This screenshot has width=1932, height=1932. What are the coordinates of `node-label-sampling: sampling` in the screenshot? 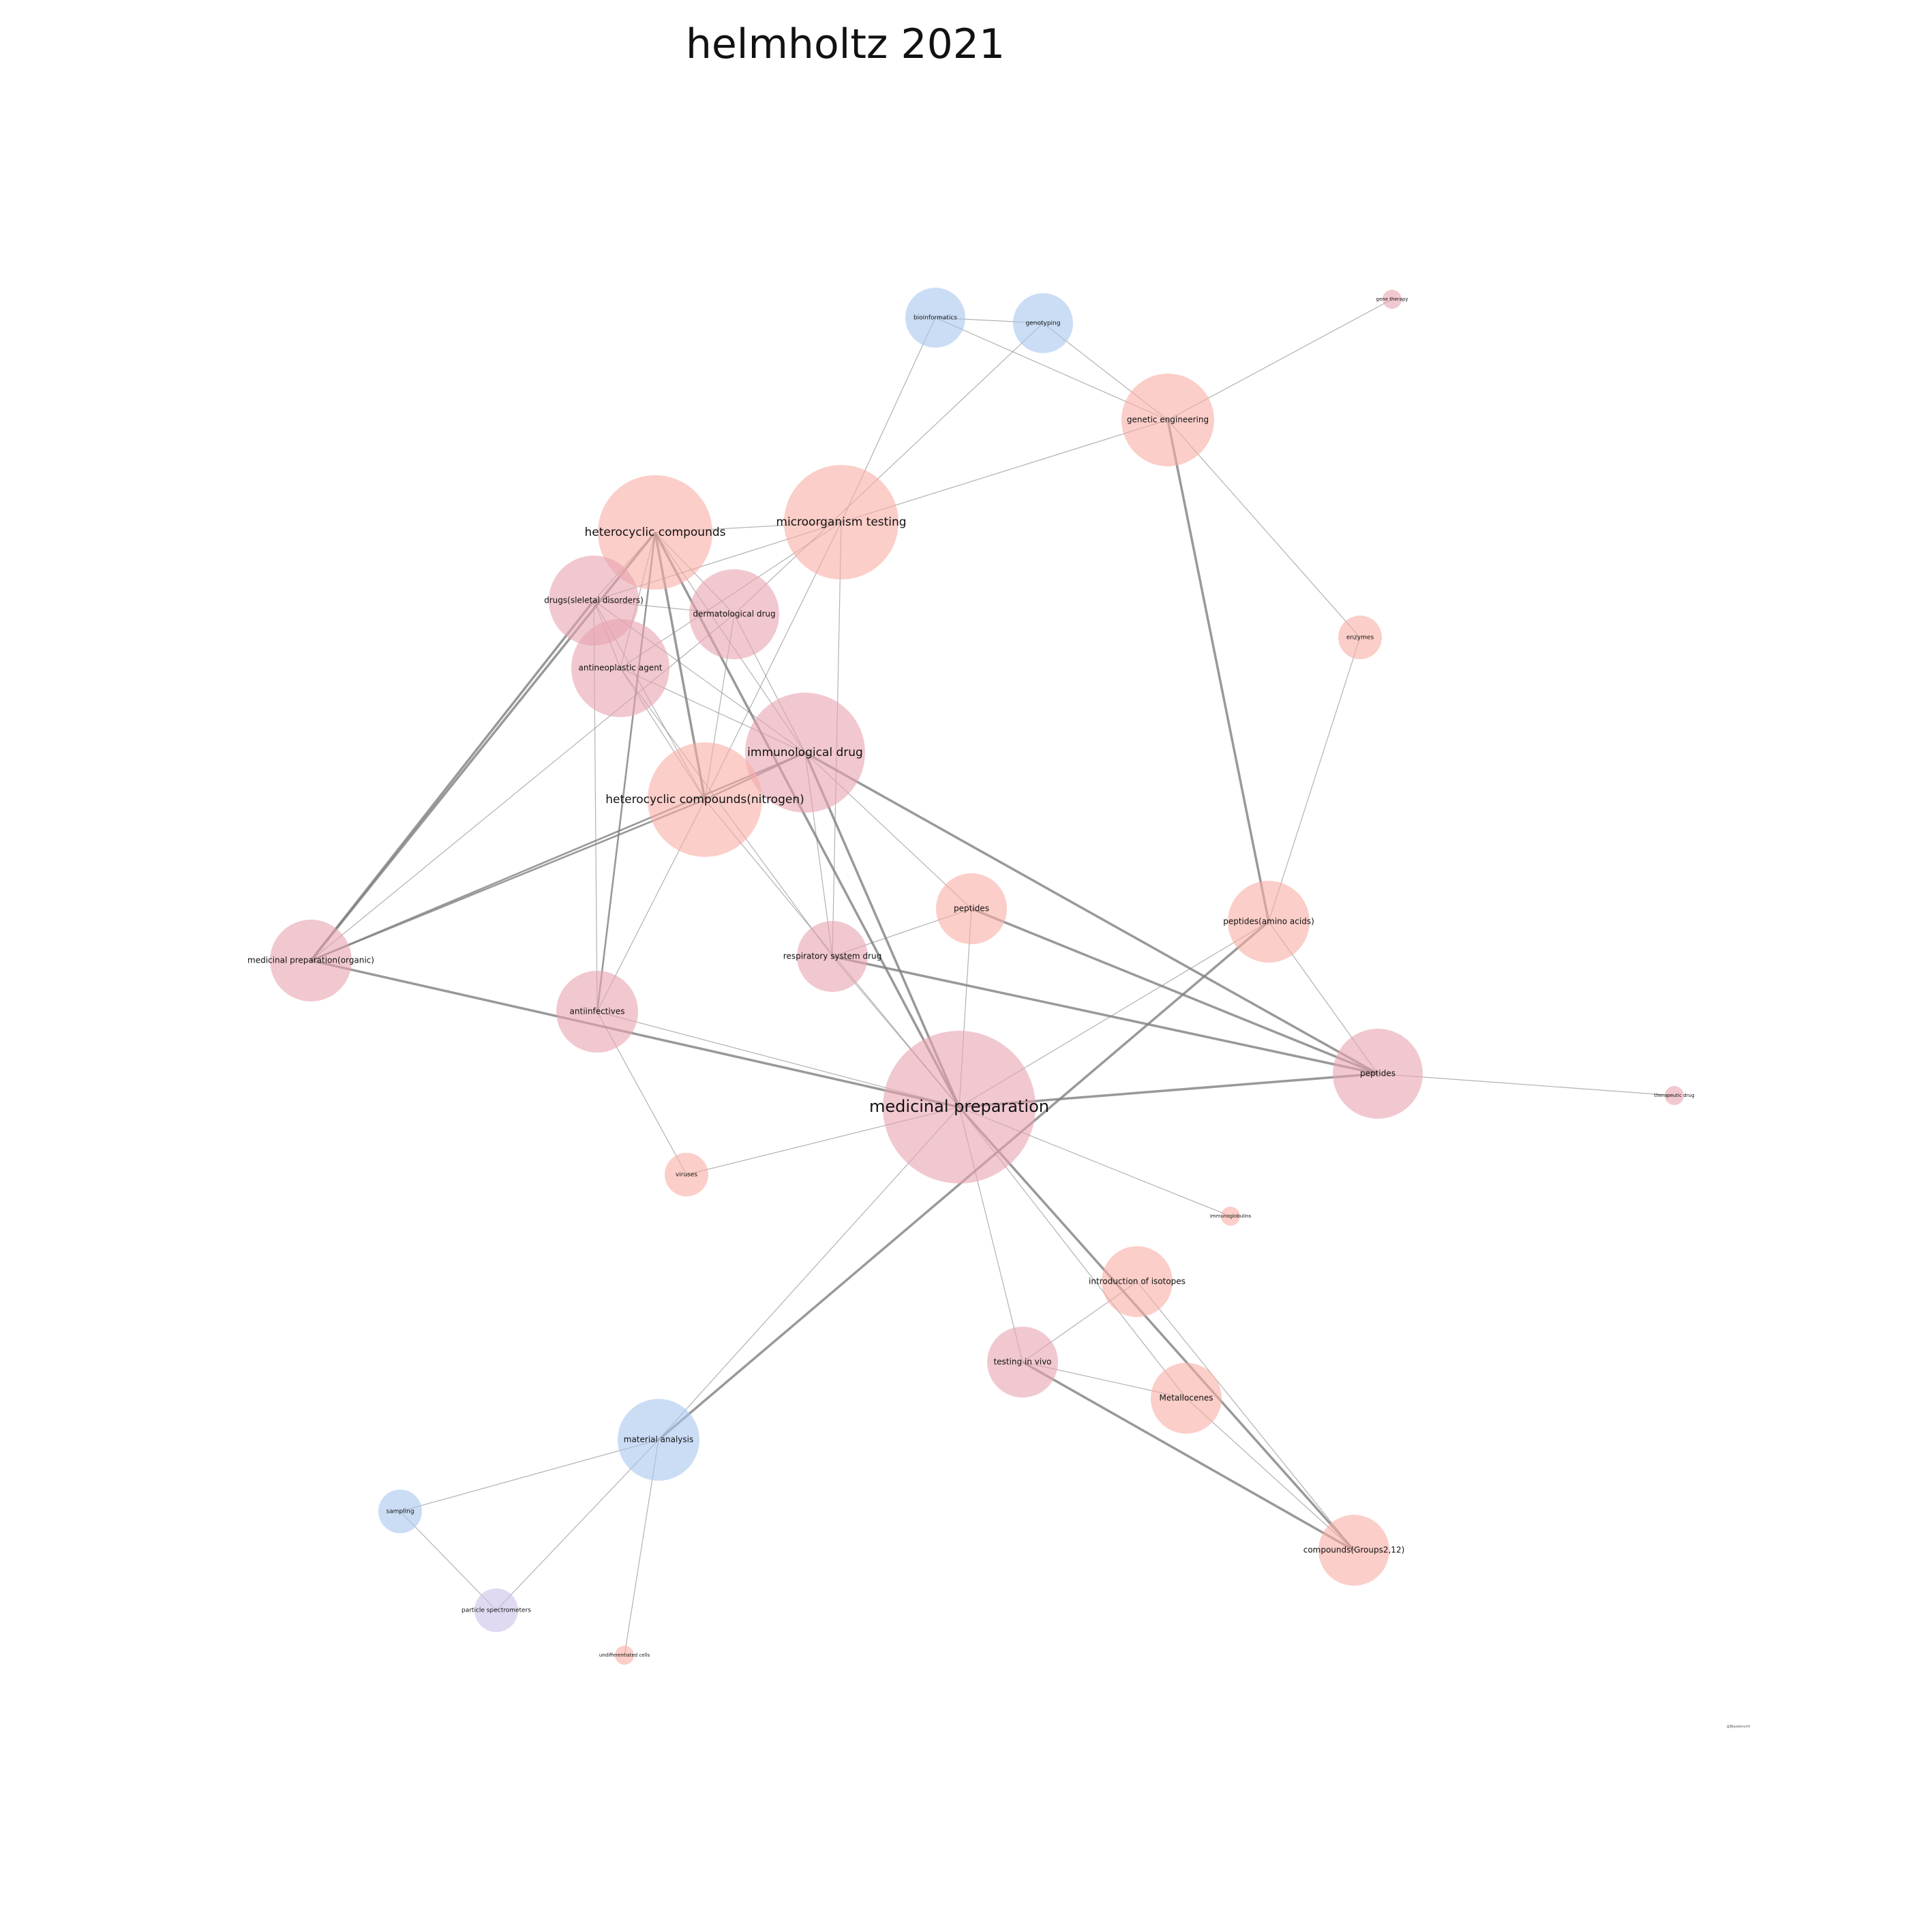 It's located at (400, 1512).